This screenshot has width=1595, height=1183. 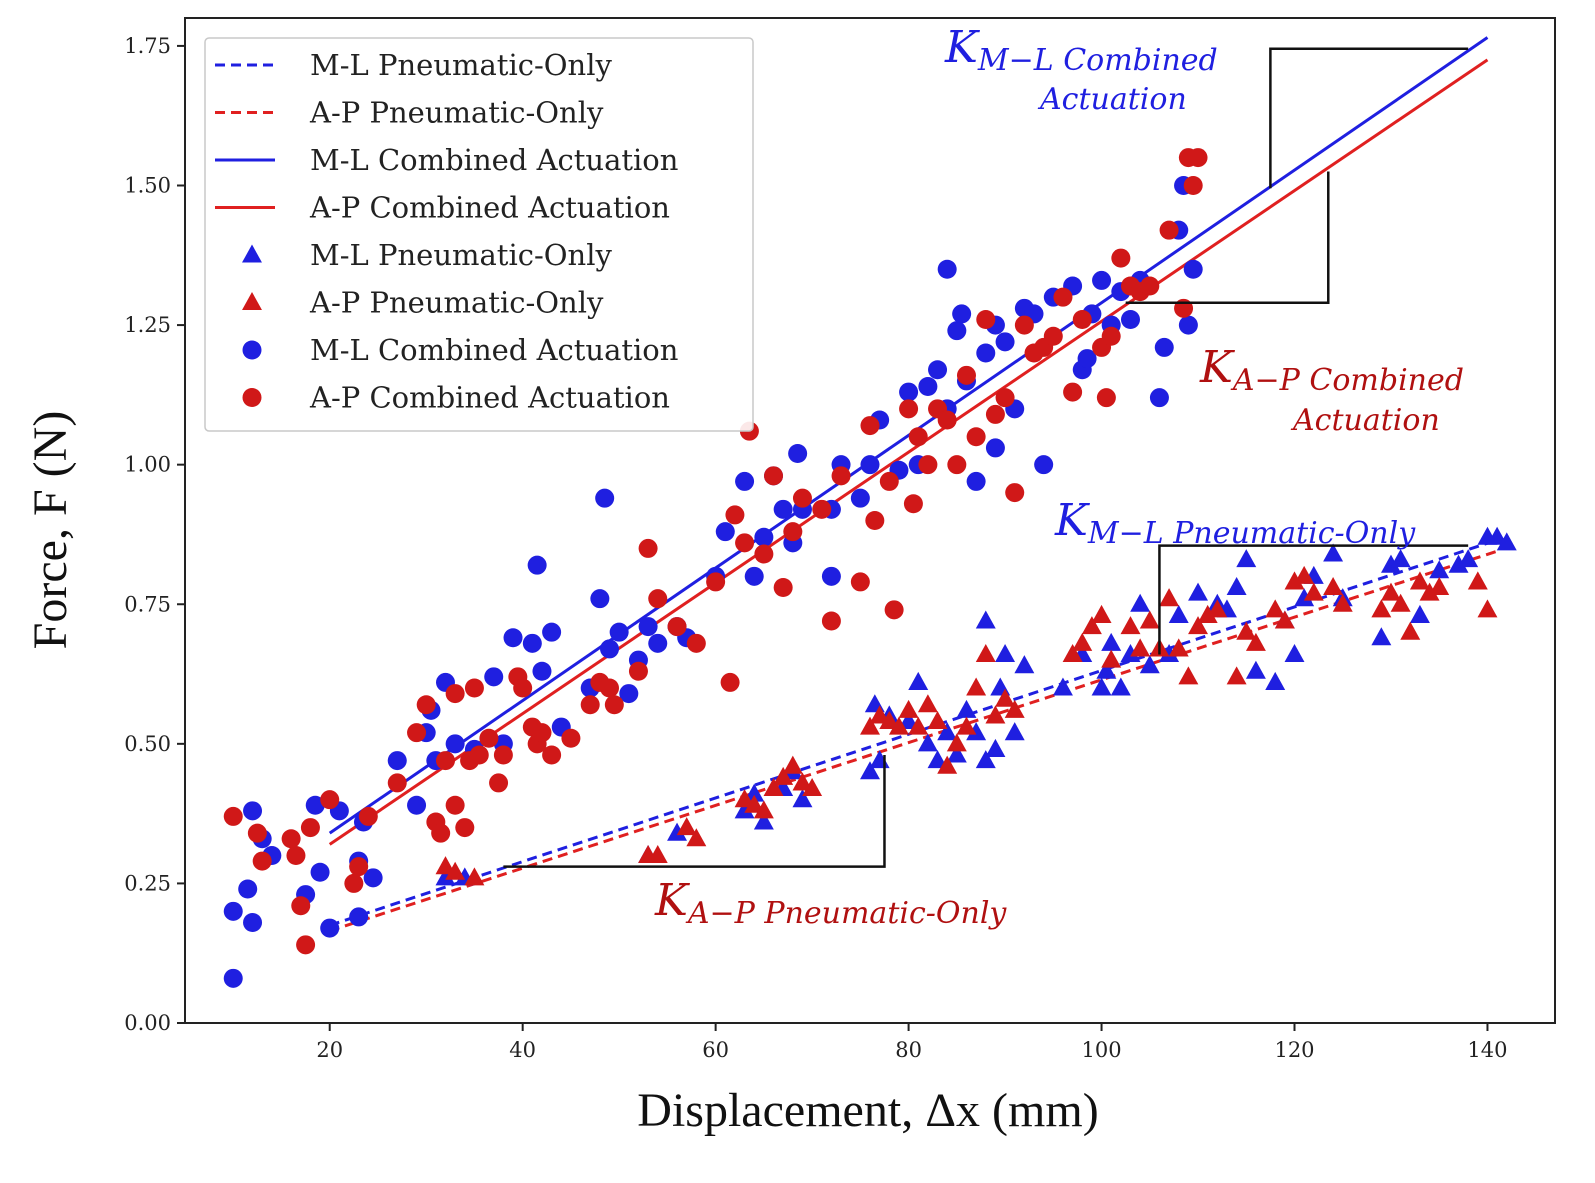 I want to click on annotation-kml-combined-sub: M−L Combined, so click(x=1097, y=60).